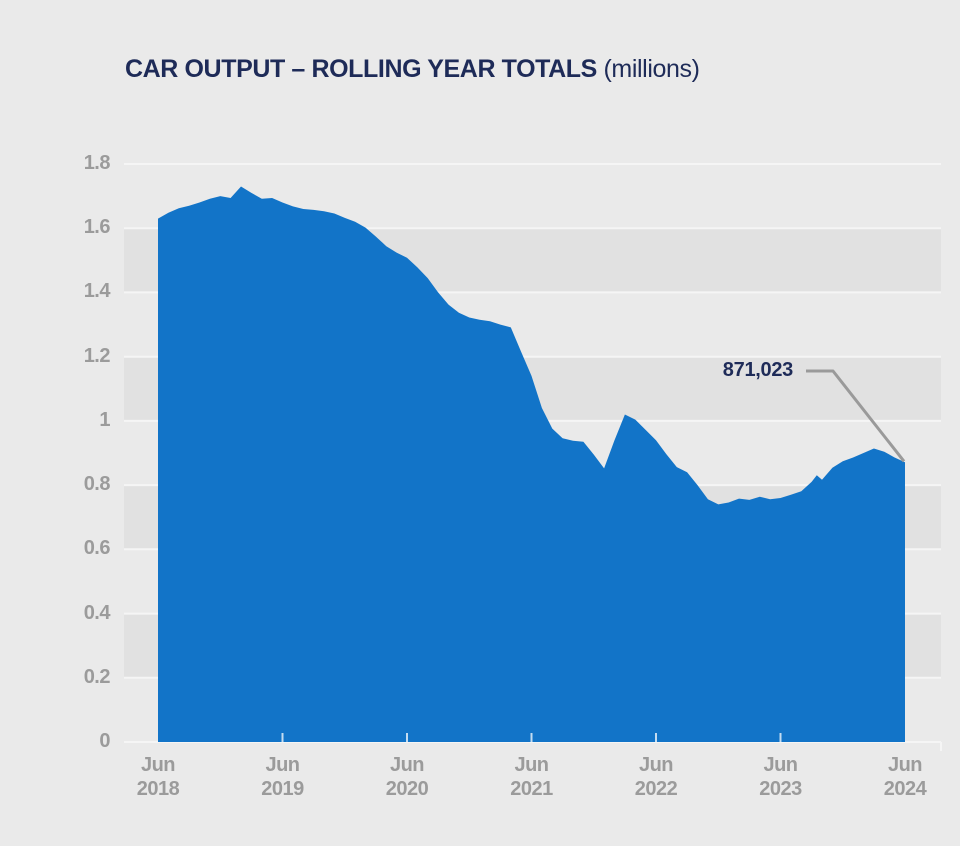 The image size is (960, 846). Describe the element at coordinates (97, 612) in the screenshot. I see `y-axis-label: 0.4` at that location.